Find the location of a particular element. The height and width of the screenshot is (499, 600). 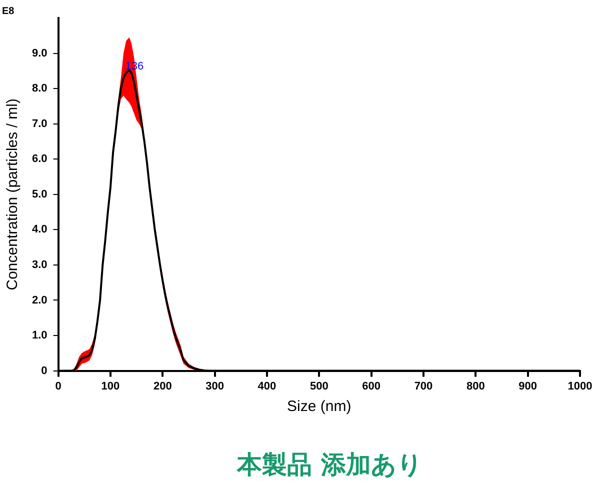

y-tick-label: 7.0 is located at coordinates (40, 124).